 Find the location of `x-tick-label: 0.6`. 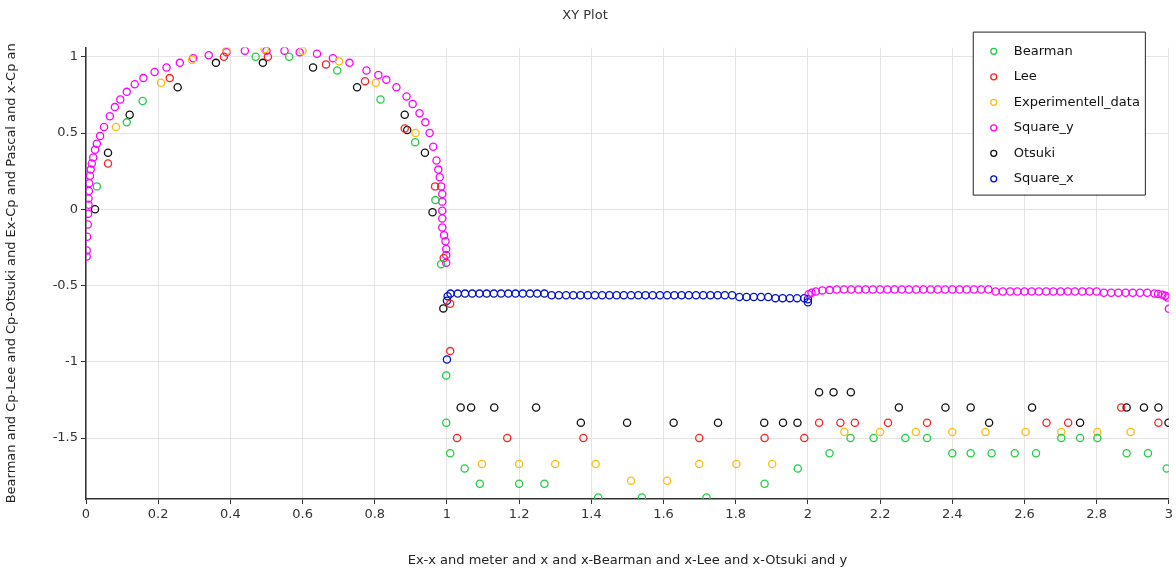

x-tick-label: 0.6 is located at coordinates (302, 514).